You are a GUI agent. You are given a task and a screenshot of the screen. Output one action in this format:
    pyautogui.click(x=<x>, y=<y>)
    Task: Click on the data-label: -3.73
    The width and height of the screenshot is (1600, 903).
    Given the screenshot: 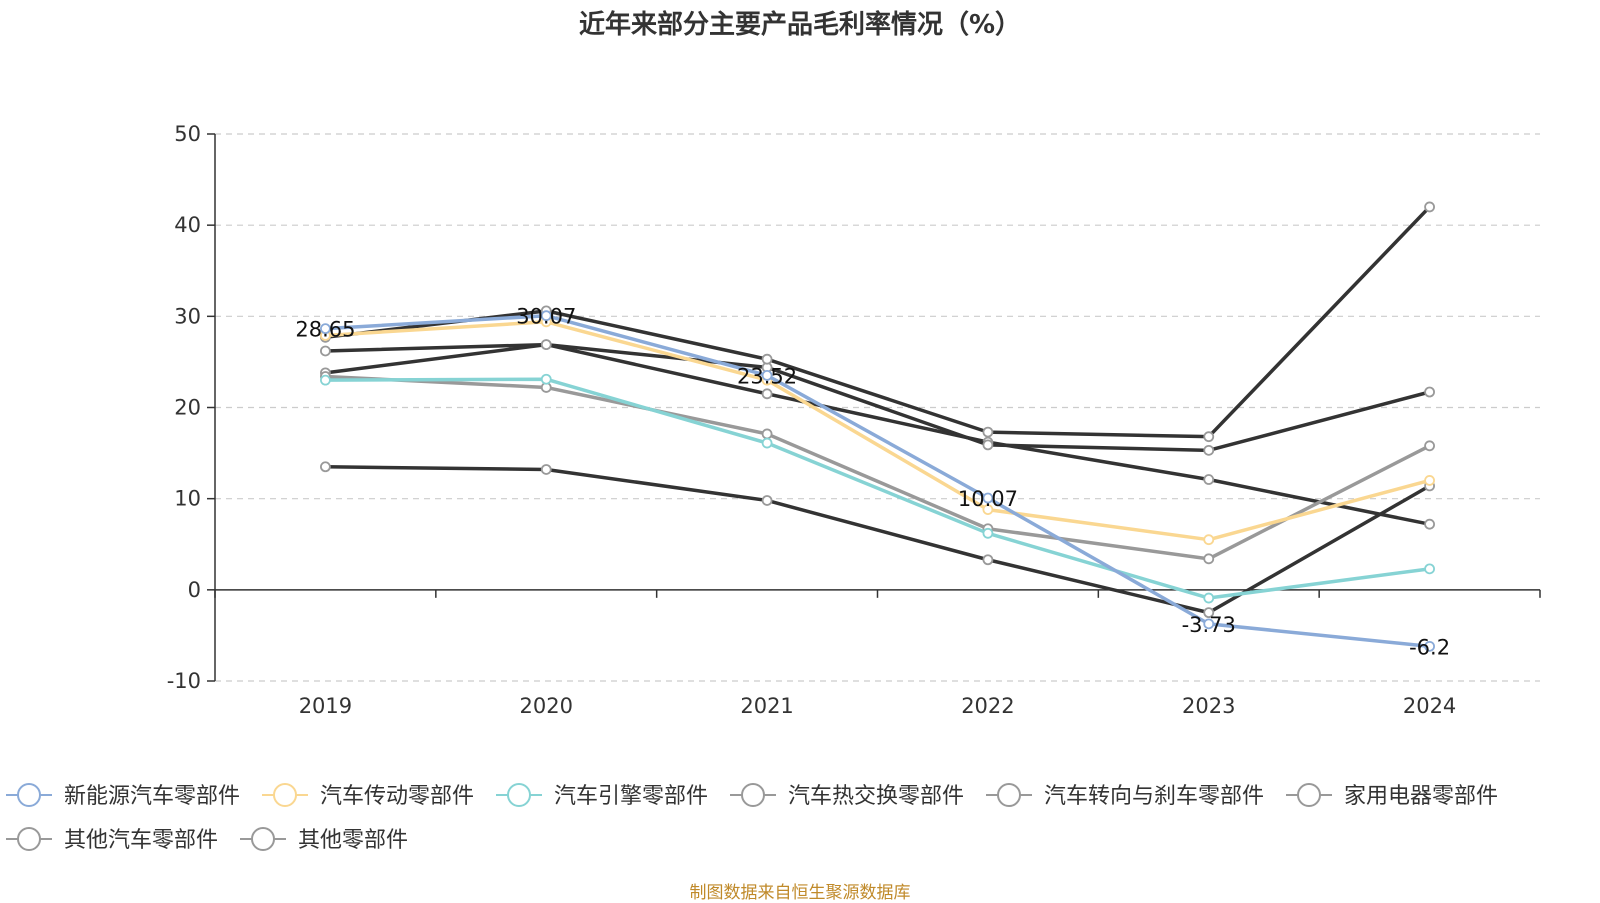 What is the action you would take?
    pyautogui.click(x=1209, y=625)
    